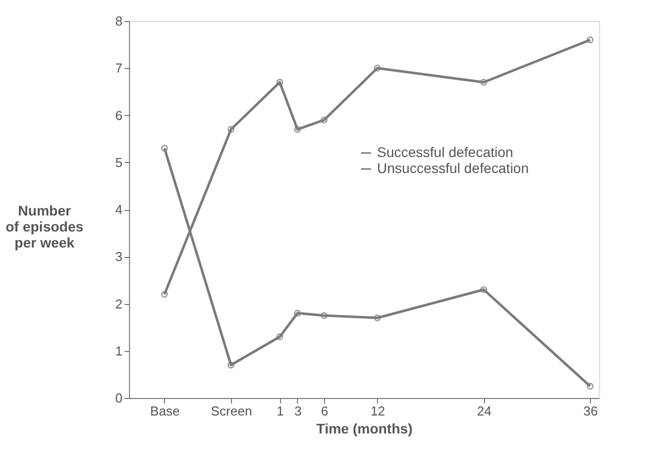 The width and height of the screenshot is (649, 454). I want to click on x-tick-label: Base, so click(165, 411).